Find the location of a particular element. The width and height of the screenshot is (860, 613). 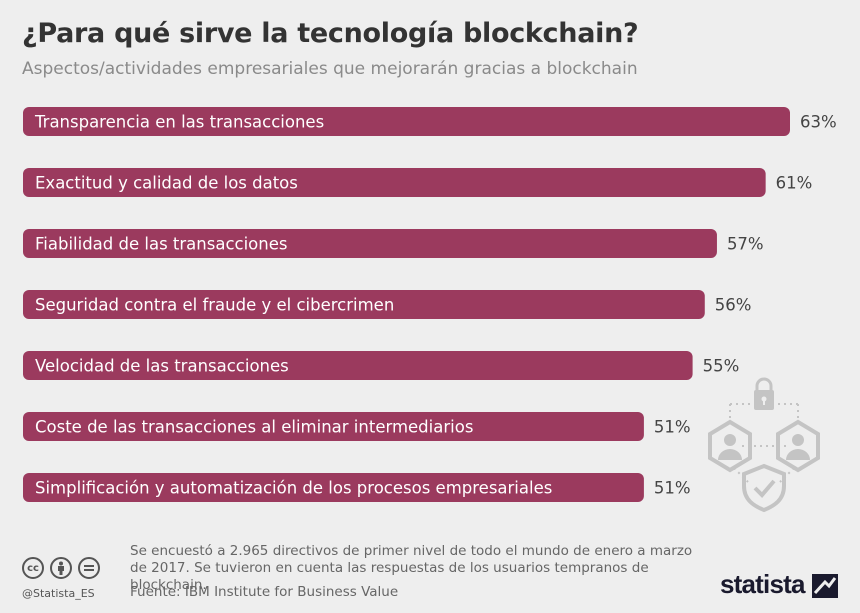

bar-group: Velocidad de las transacciones 55% is located at coordinates (381, 365).